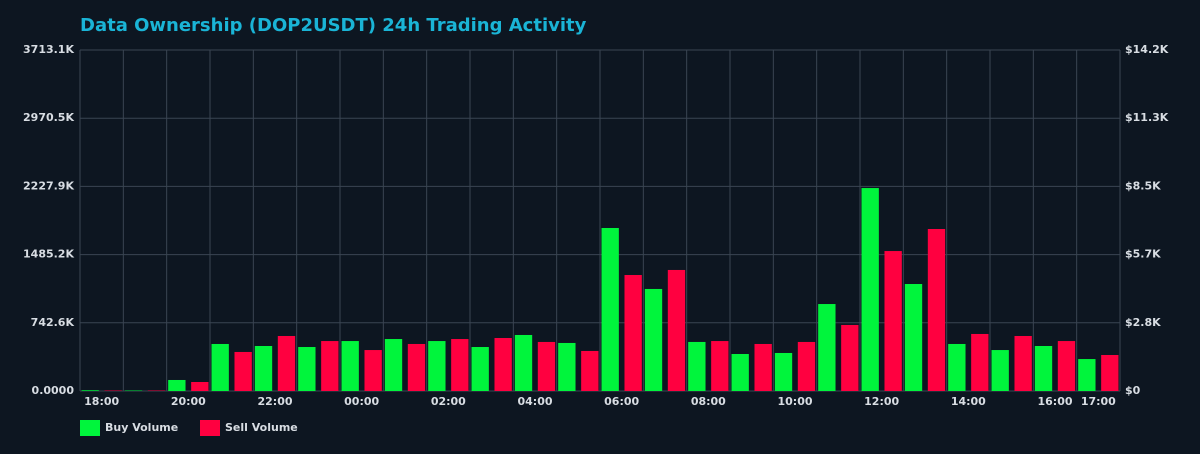  Describe the element at coordinates (48, 49) in the screenshot. I see `y-tick-label: 3713.1K` at that location.